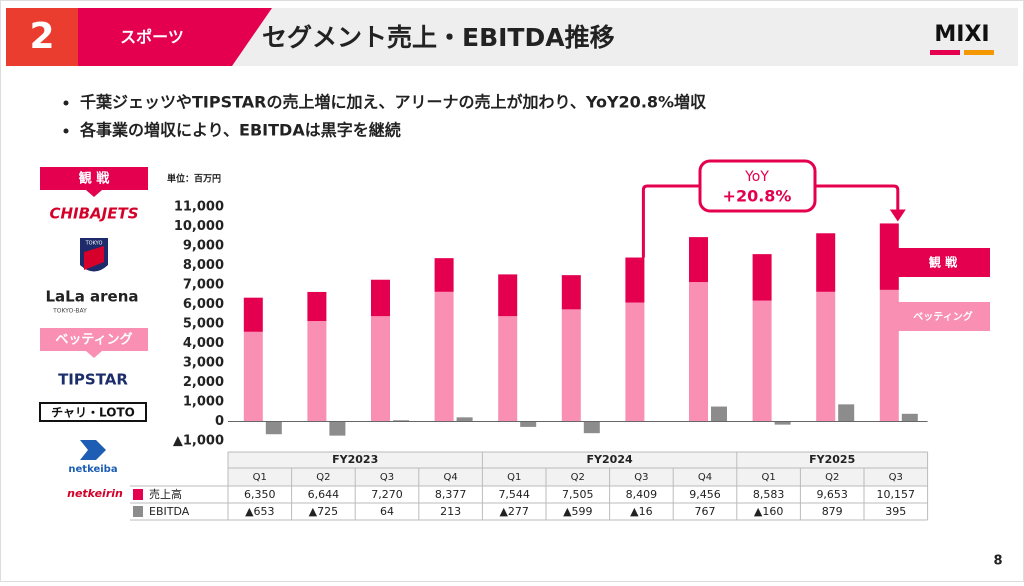  What do you see at coordinates (91, 297) in the screenshot?
I see `lala-arena-logo: LaLa arena` at bounding box center [91, 297].